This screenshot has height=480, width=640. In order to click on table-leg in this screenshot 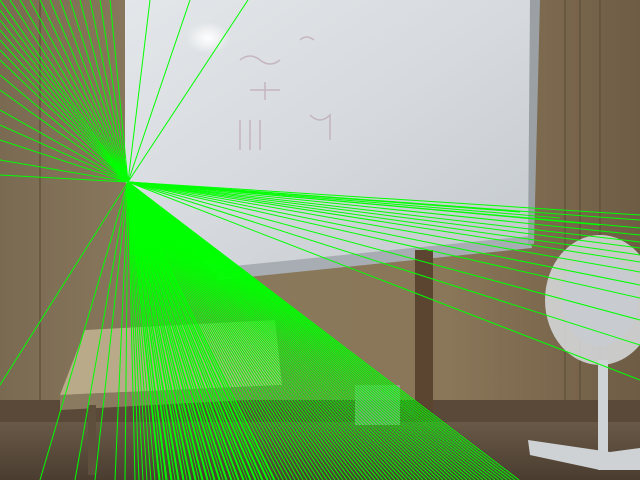, I will do `click(92, 440)`.